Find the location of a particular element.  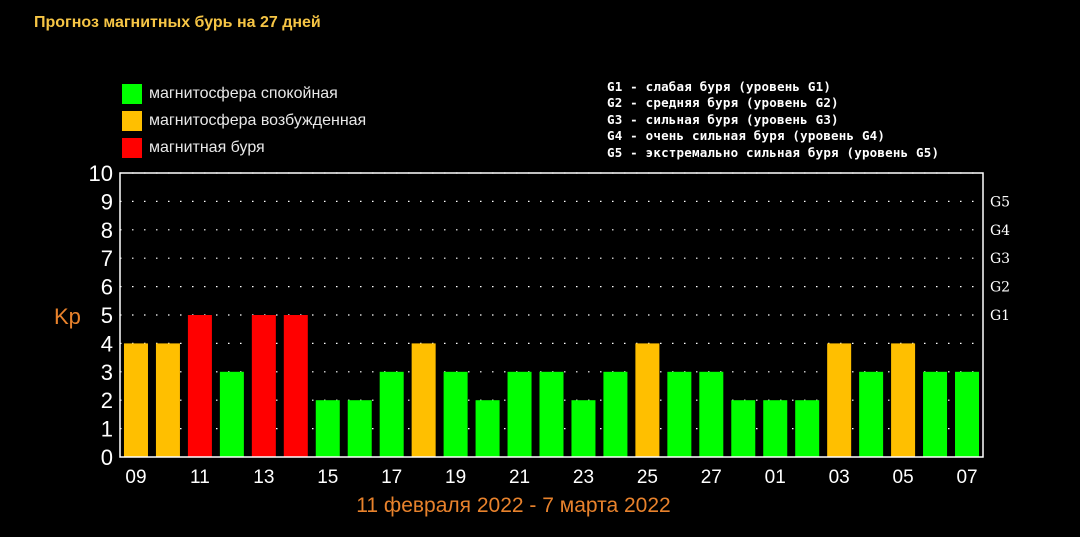

x-tick-label: 07 is located at coordinates (966, 477).